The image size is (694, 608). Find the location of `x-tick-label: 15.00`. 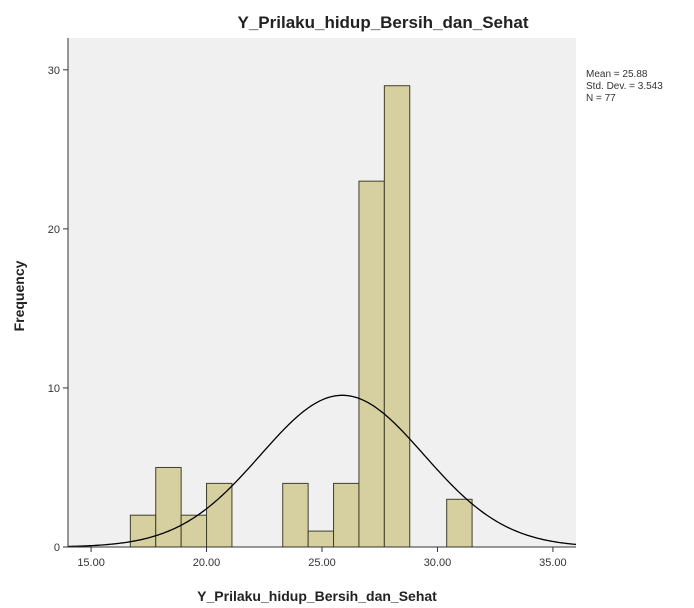

x-tick-label: 15.00 is located at coordinates (91, 563).